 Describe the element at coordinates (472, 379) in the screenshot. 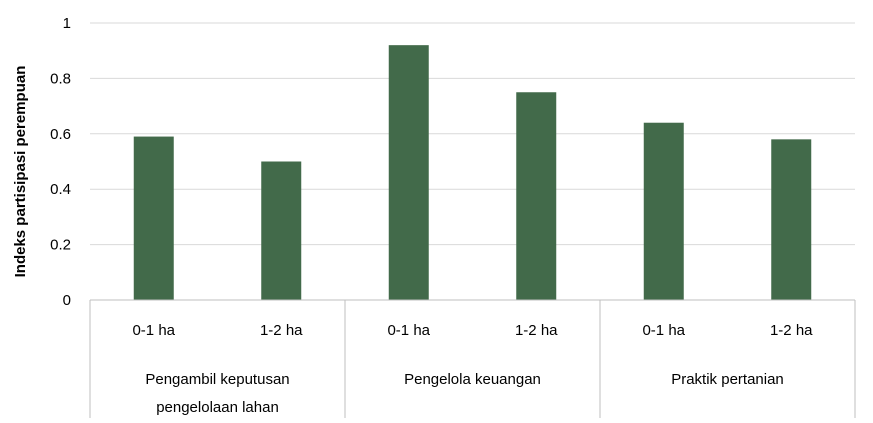

I see `group-label: Pengelola keuangan` at that location.